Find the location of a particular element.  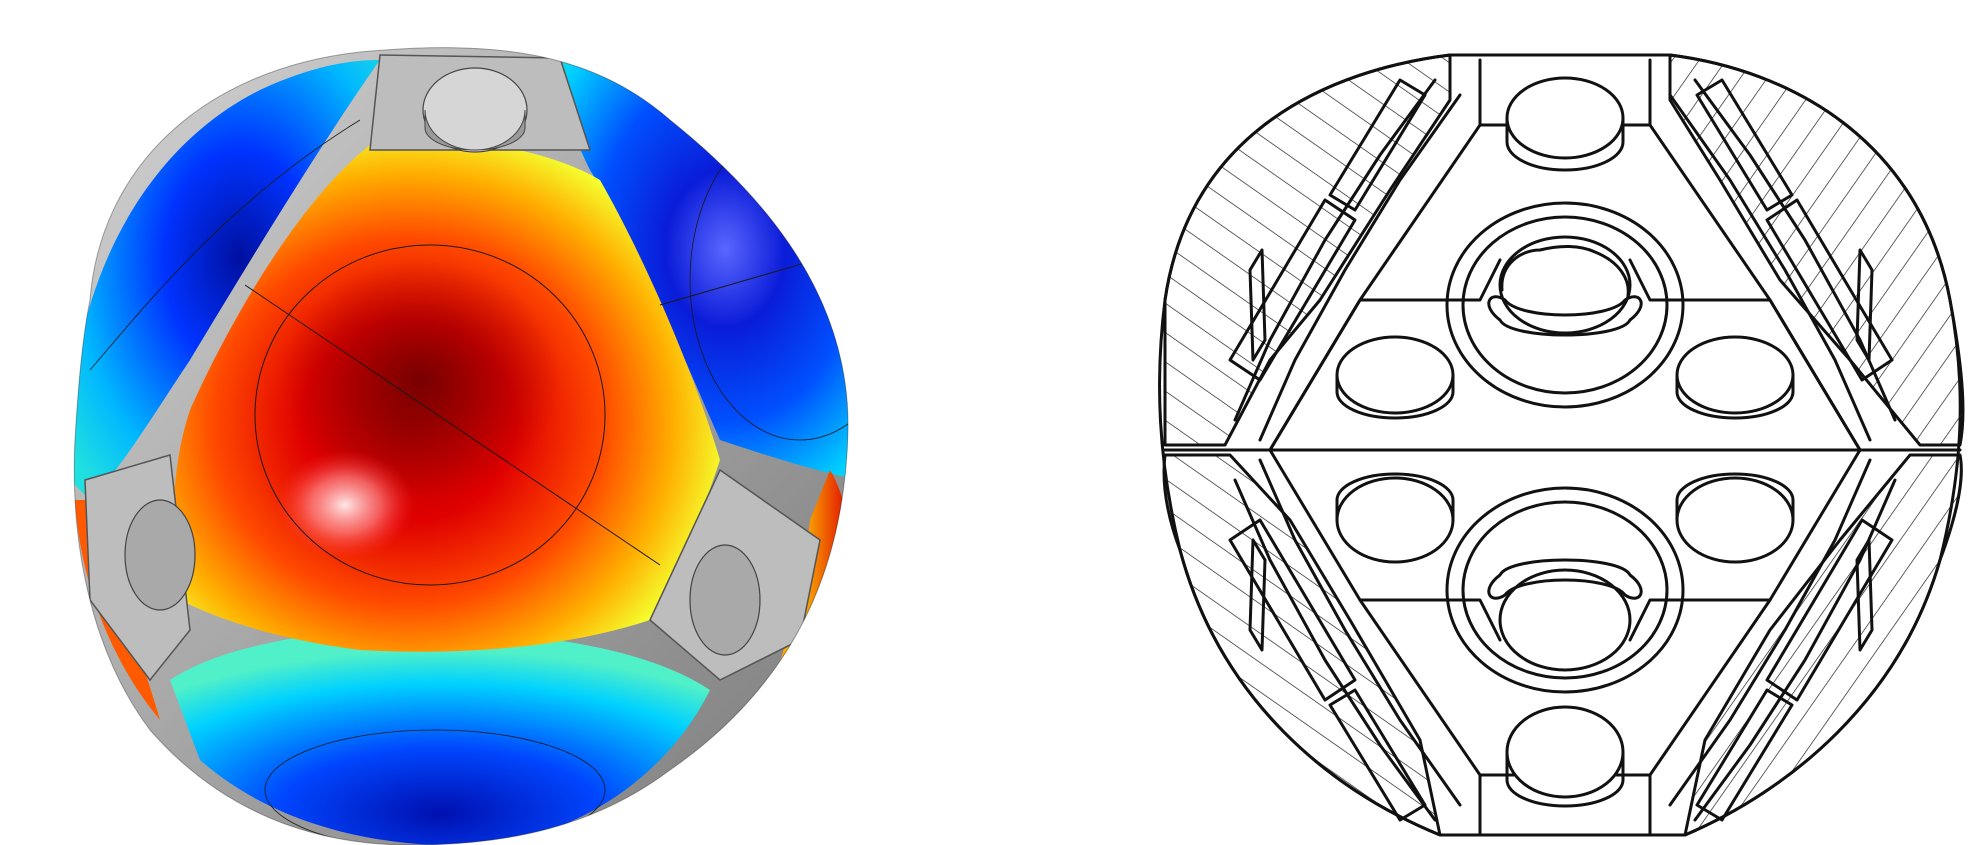

upper-cup is located at coordinates (1565, 305).